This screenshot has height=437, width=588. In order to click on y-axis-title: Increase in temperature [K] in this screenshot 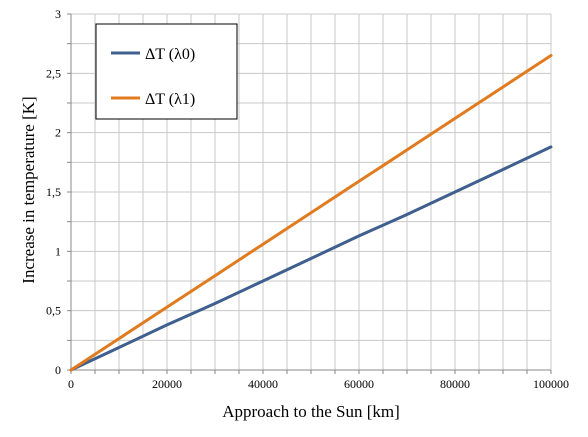, I will do `click(28, 189)`.